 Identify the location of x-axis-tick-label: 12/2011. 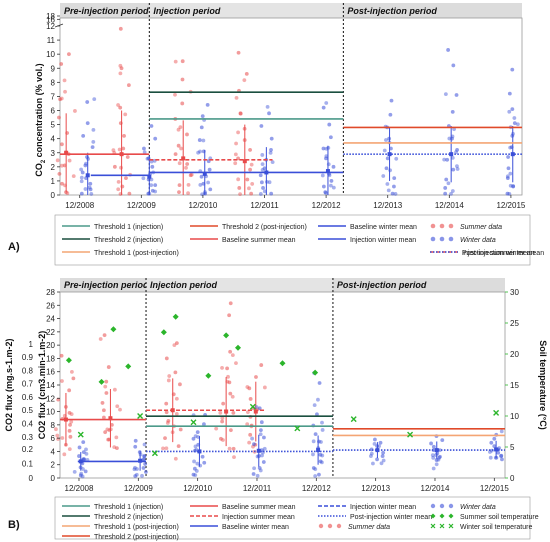
(257, 488).